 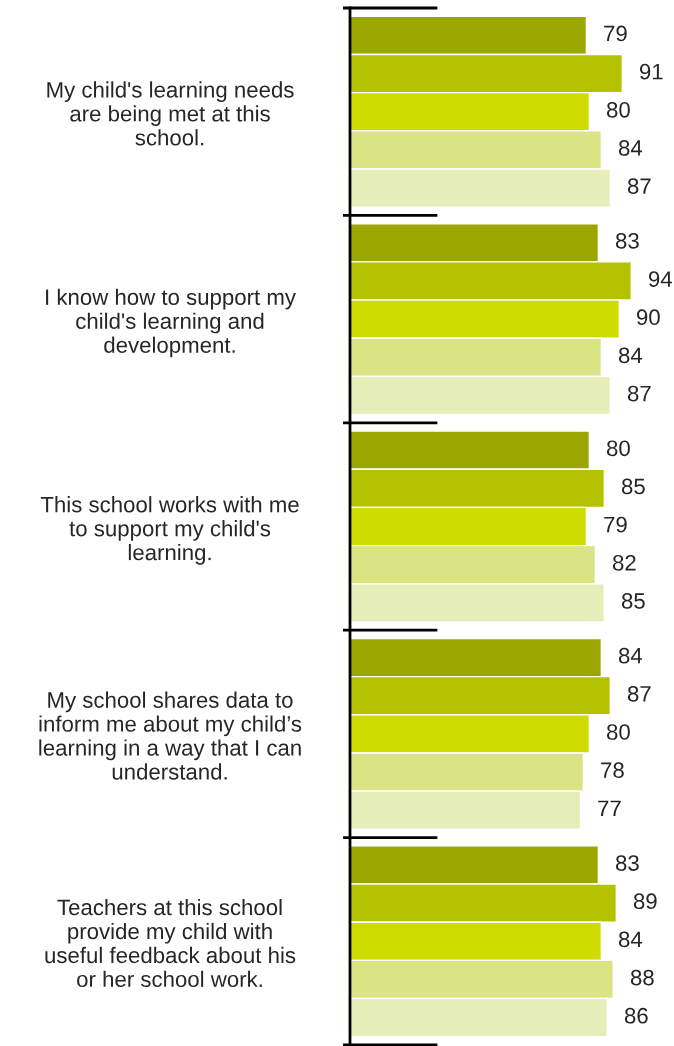 What do you see at coordinates (170, 113) in the screenshot?
I see `y-tick-label: My child's learning needs are being met at this school.` at bounding box center [170, 113].